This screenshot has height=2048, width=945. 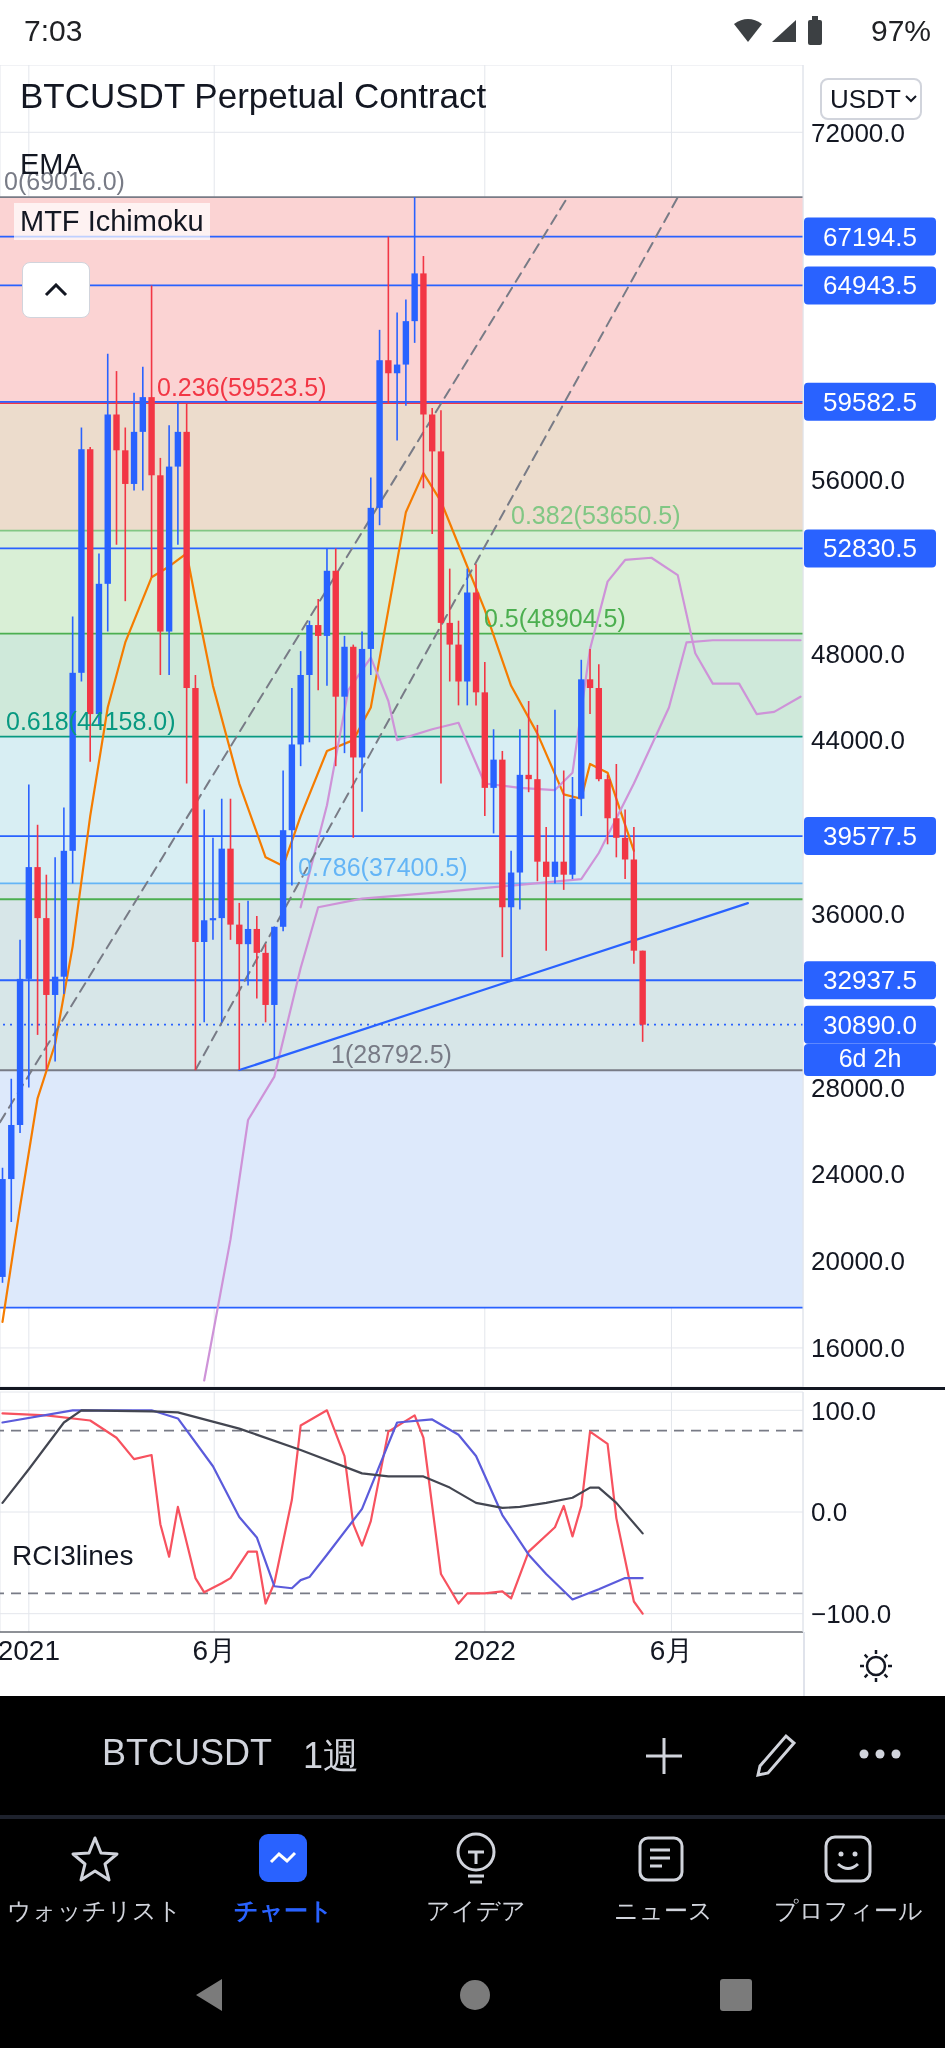 I want to click on y-tick-label: 0.0, so click(x=829, y=1512).